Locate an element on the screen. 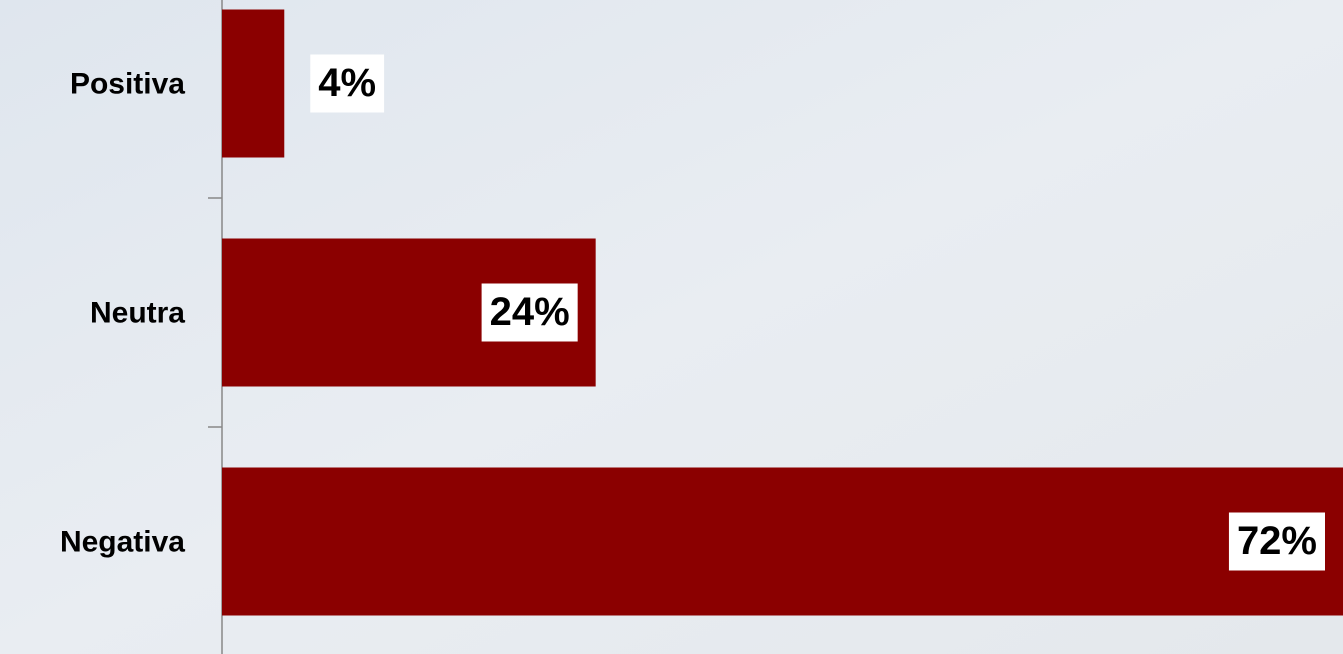  value-label: 24% is located at coordinates (530, 312).